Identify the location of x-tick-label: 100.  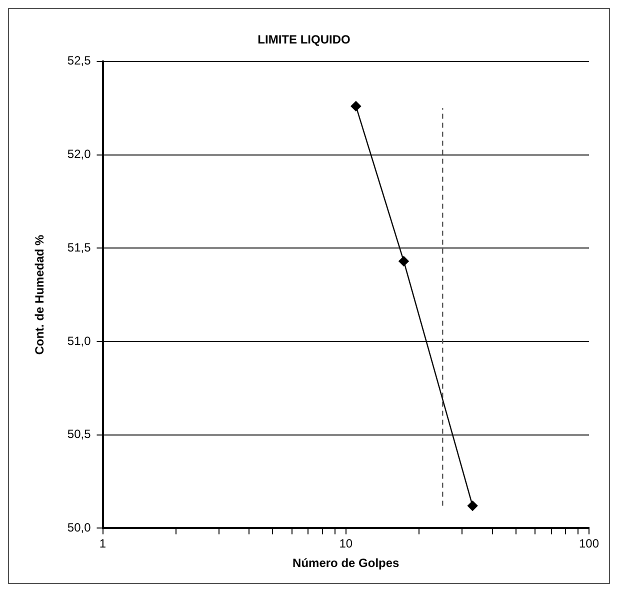
(589, 543).